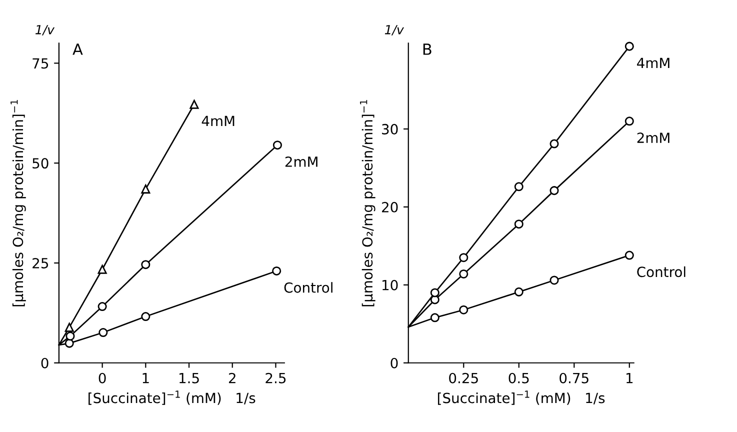 This screenshot has width=737, height=432. Describe the element at coordinates (463, 378) in the screenshot. I see `x-tick-label: 0.25` at that location.